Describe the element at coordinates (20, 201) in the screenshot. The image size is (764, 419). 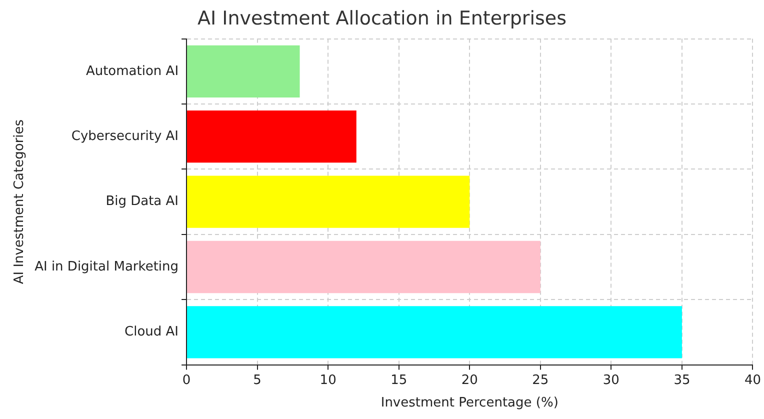
I see `y-axis-title: AI Investment Categories` at that location.